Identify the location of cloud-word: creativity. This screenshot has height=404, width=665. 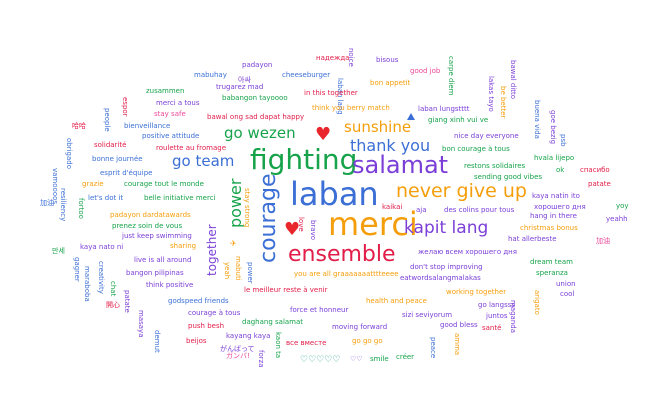
(101, 277).